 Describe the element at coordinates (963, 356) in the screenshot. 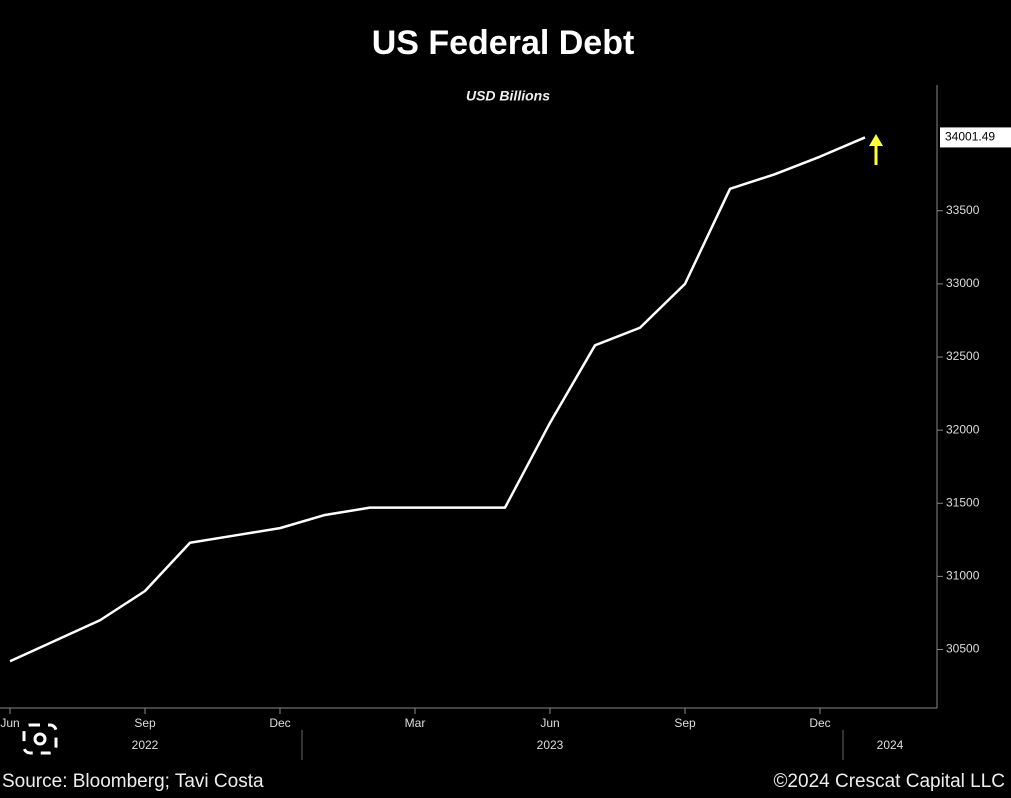

I see `y-tick-label: 32500` at that location.